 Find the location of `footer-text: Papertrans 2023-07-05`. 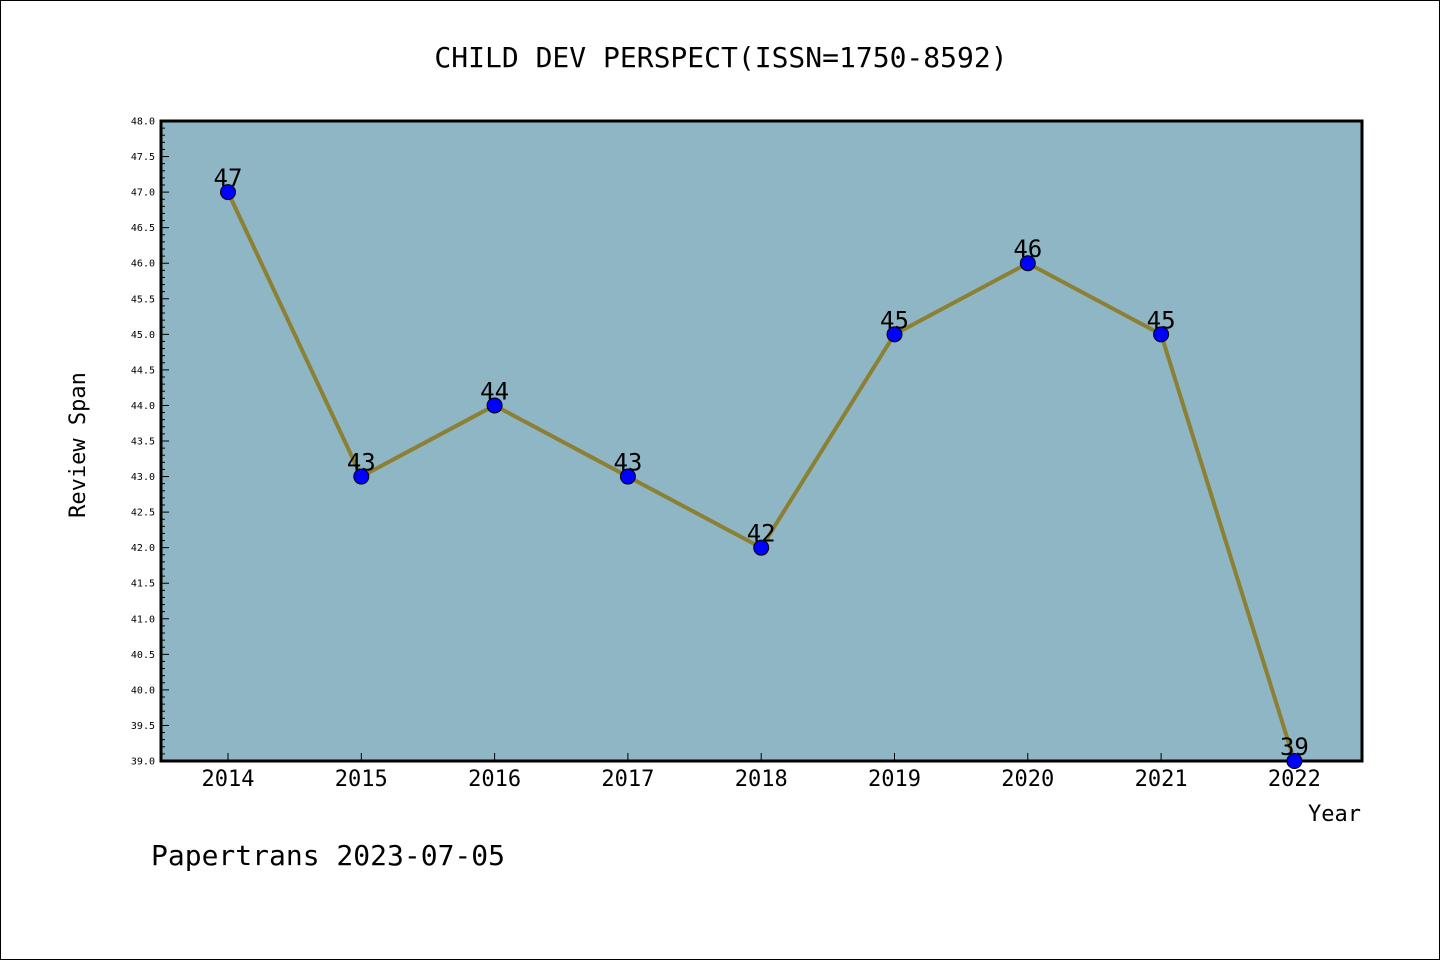

footer-text: Papertrans 2023-07-05 is located at coordinates (328, 855).